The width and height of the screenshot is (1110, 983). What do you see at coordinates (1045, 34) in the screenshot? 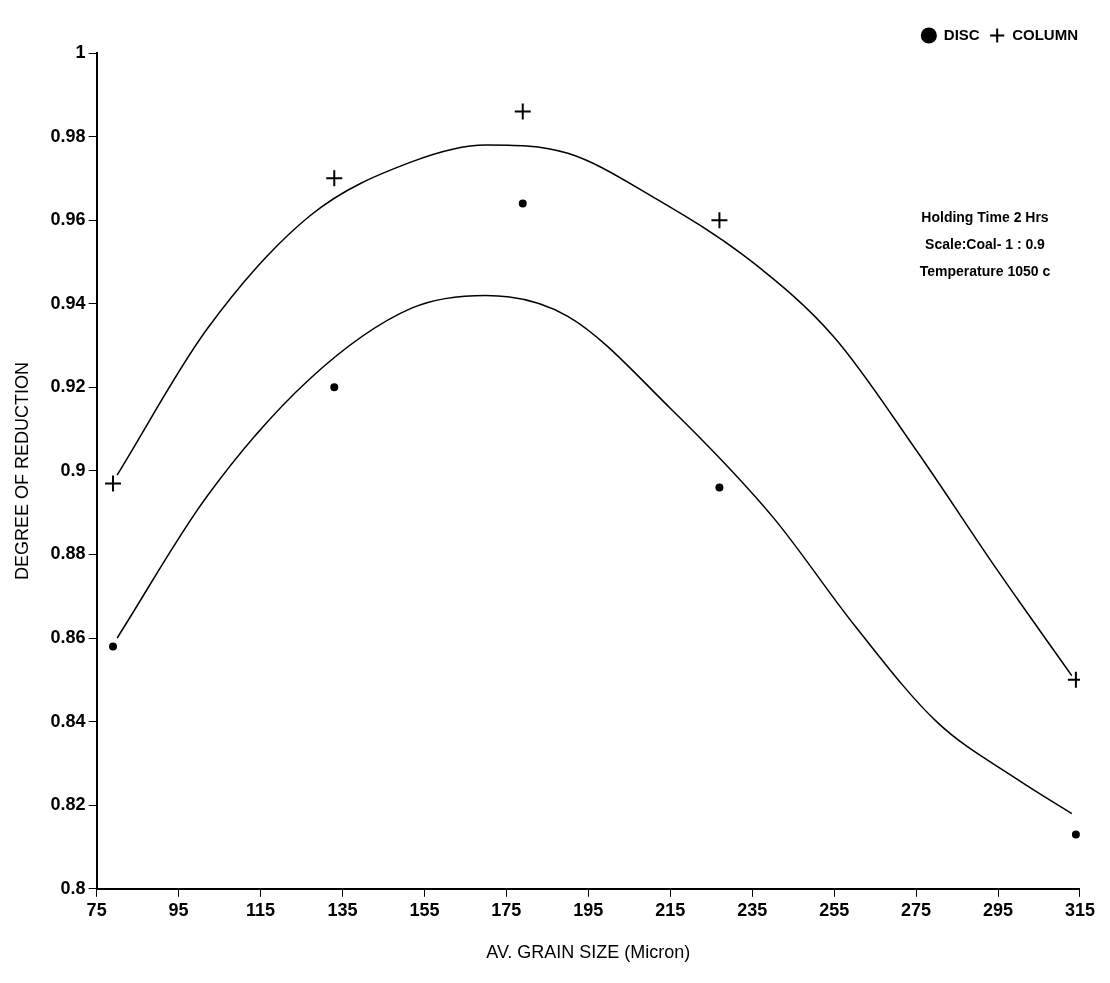
I see `legend-label: COLUMN` at bounding box center [1045, 34].